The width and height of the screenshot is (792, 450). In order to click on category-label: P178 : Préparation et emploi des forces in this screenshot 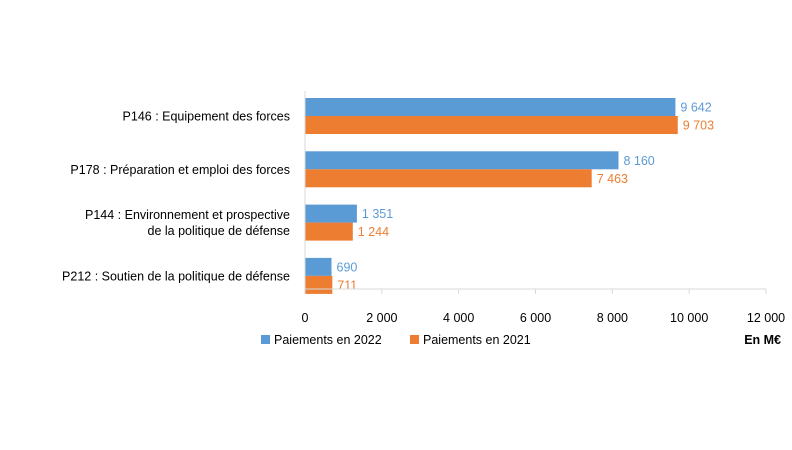, I will do `click(180, 170)`.